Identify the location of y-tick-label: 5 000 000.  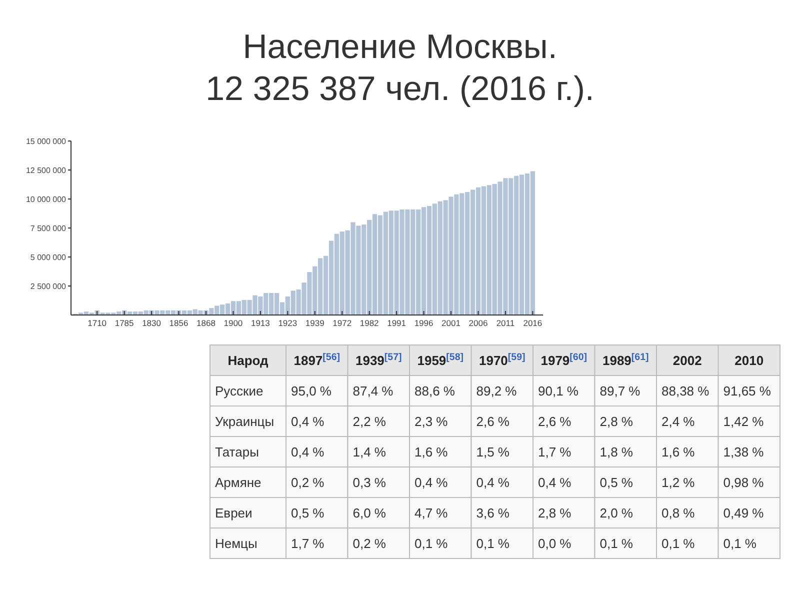
(48, 257).